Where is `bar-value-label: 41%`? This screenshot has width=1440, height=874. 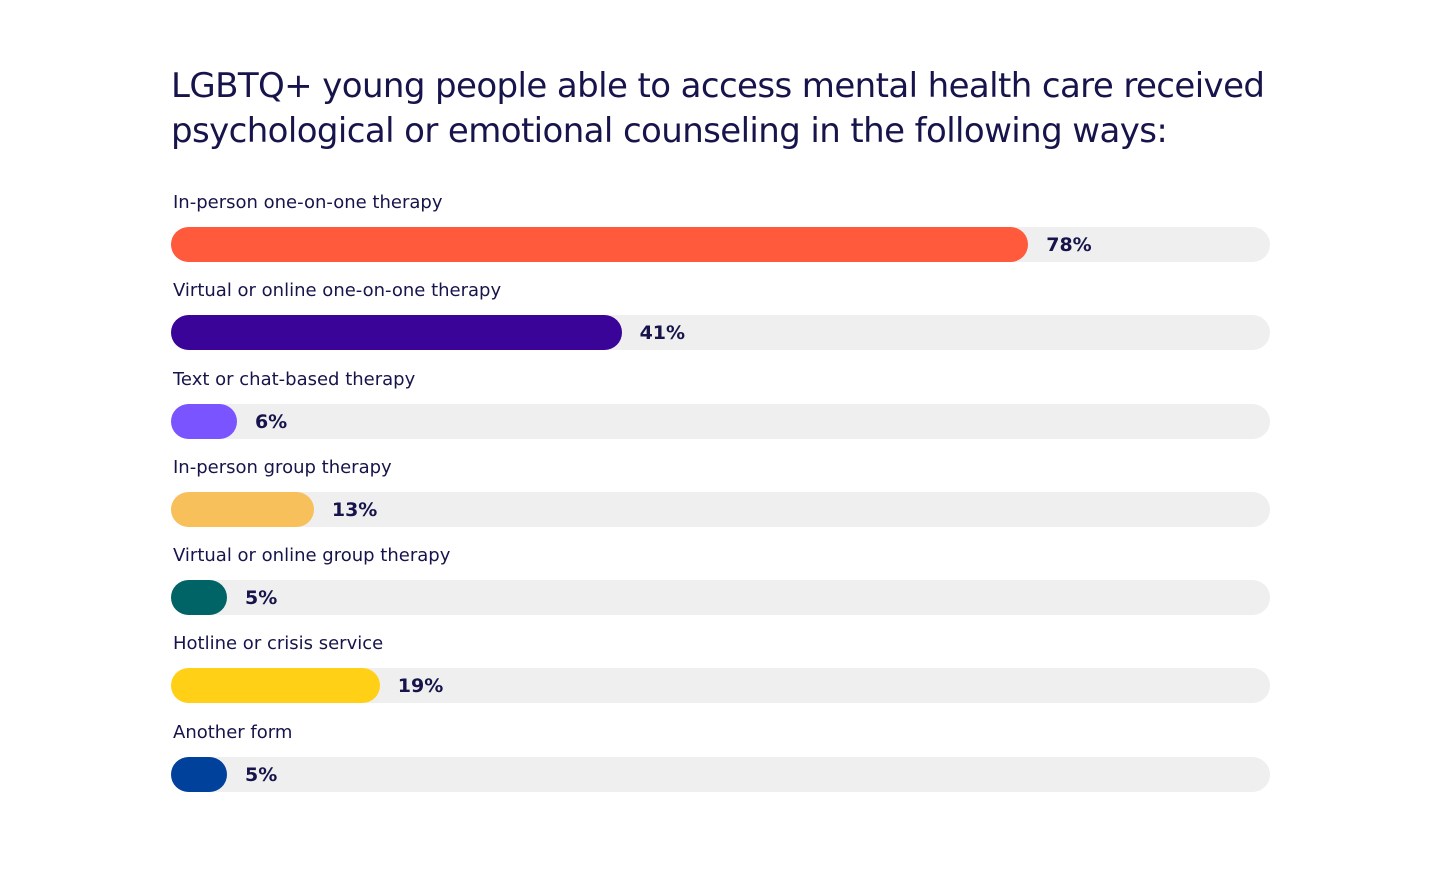 bar-value-label: 41% is located at coordinates (662, 333).